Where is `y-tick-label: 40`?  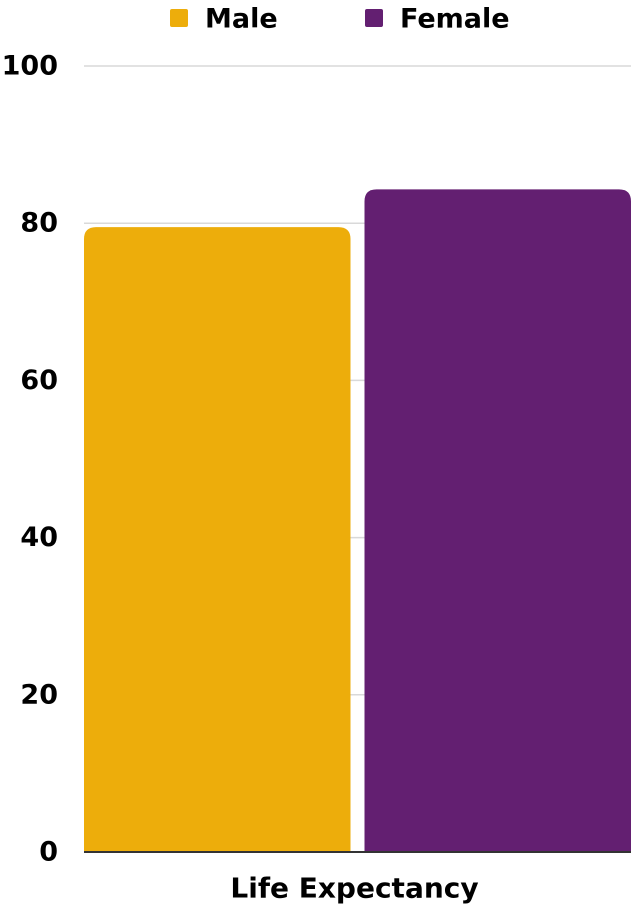
y-tick-label: 40 is located at coordinates (39, 537).